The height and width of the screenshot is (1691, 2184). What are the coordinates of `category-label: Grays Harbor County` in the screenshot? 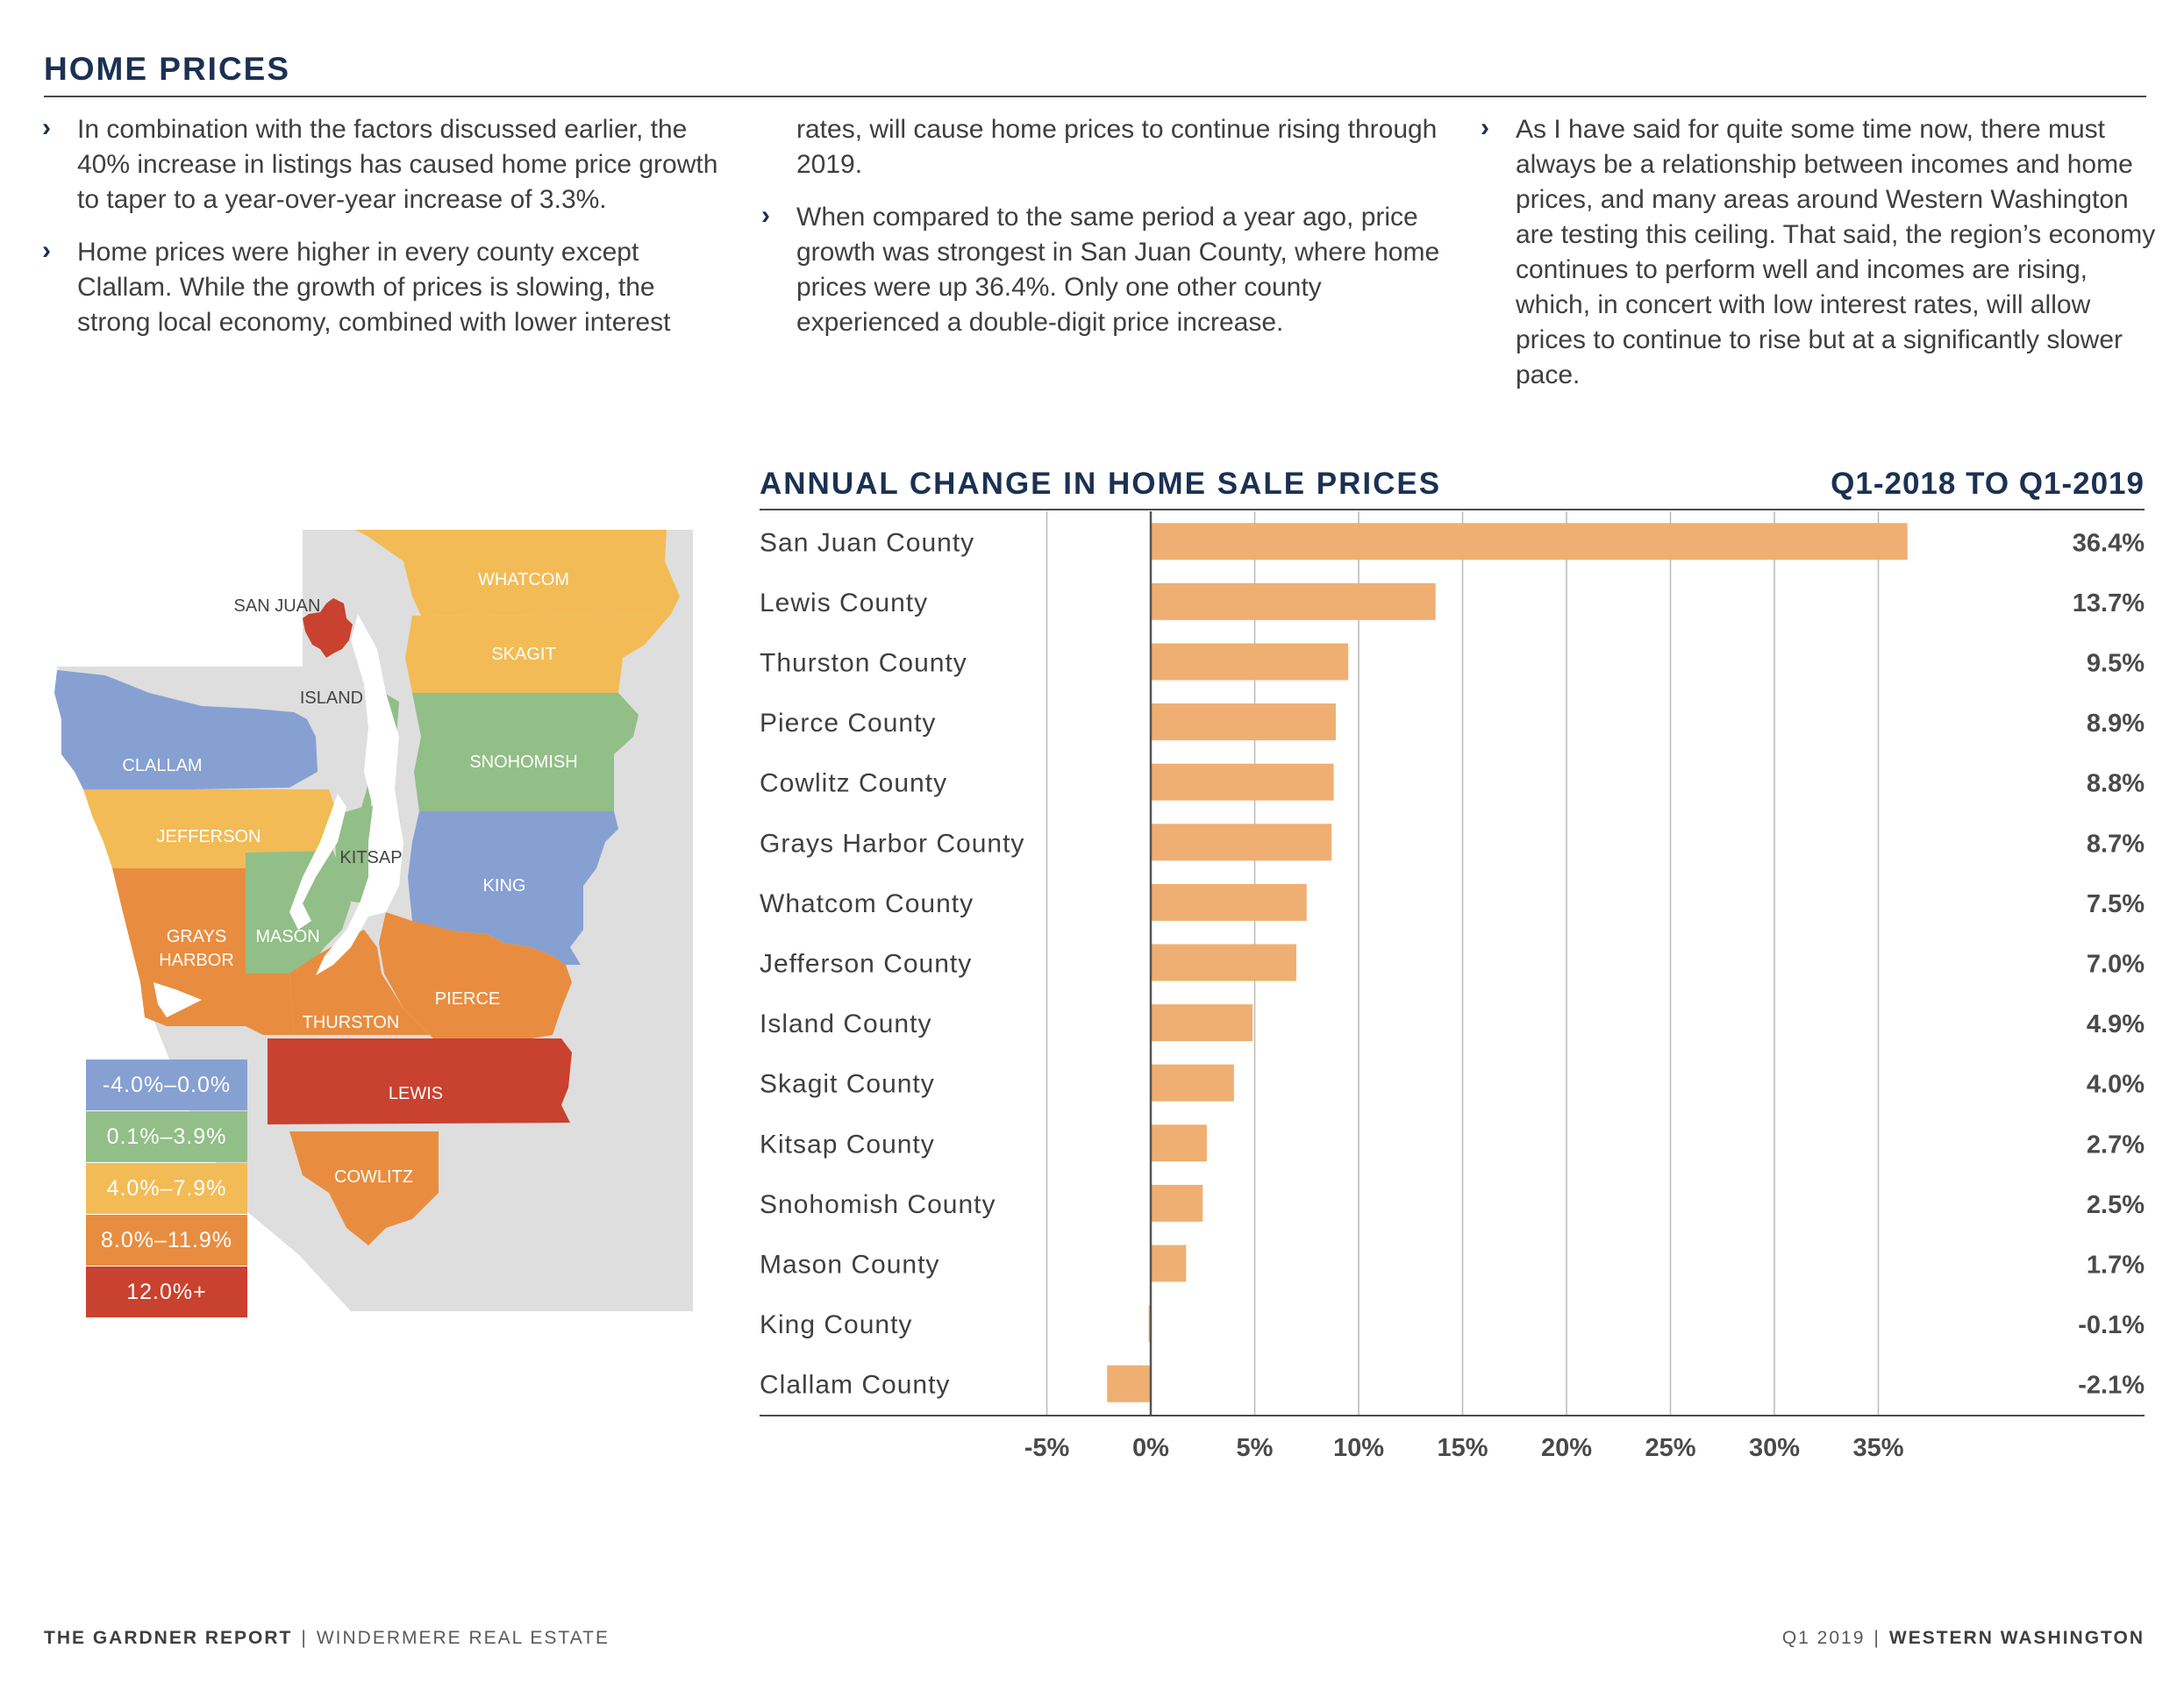 It's located at (892, 843).